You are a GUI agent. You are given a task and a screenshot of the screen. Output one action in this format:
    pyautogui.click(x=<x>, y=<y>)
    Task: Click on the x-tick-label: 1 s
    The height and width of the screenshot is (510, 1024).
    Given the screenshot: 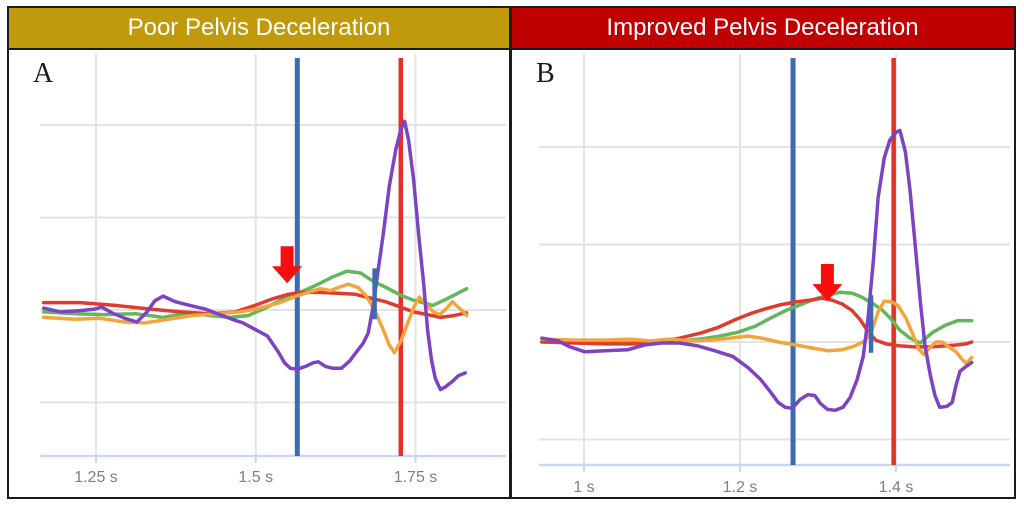 What is the action you would take?
    pyautogui.click(x=583, y=487)
    